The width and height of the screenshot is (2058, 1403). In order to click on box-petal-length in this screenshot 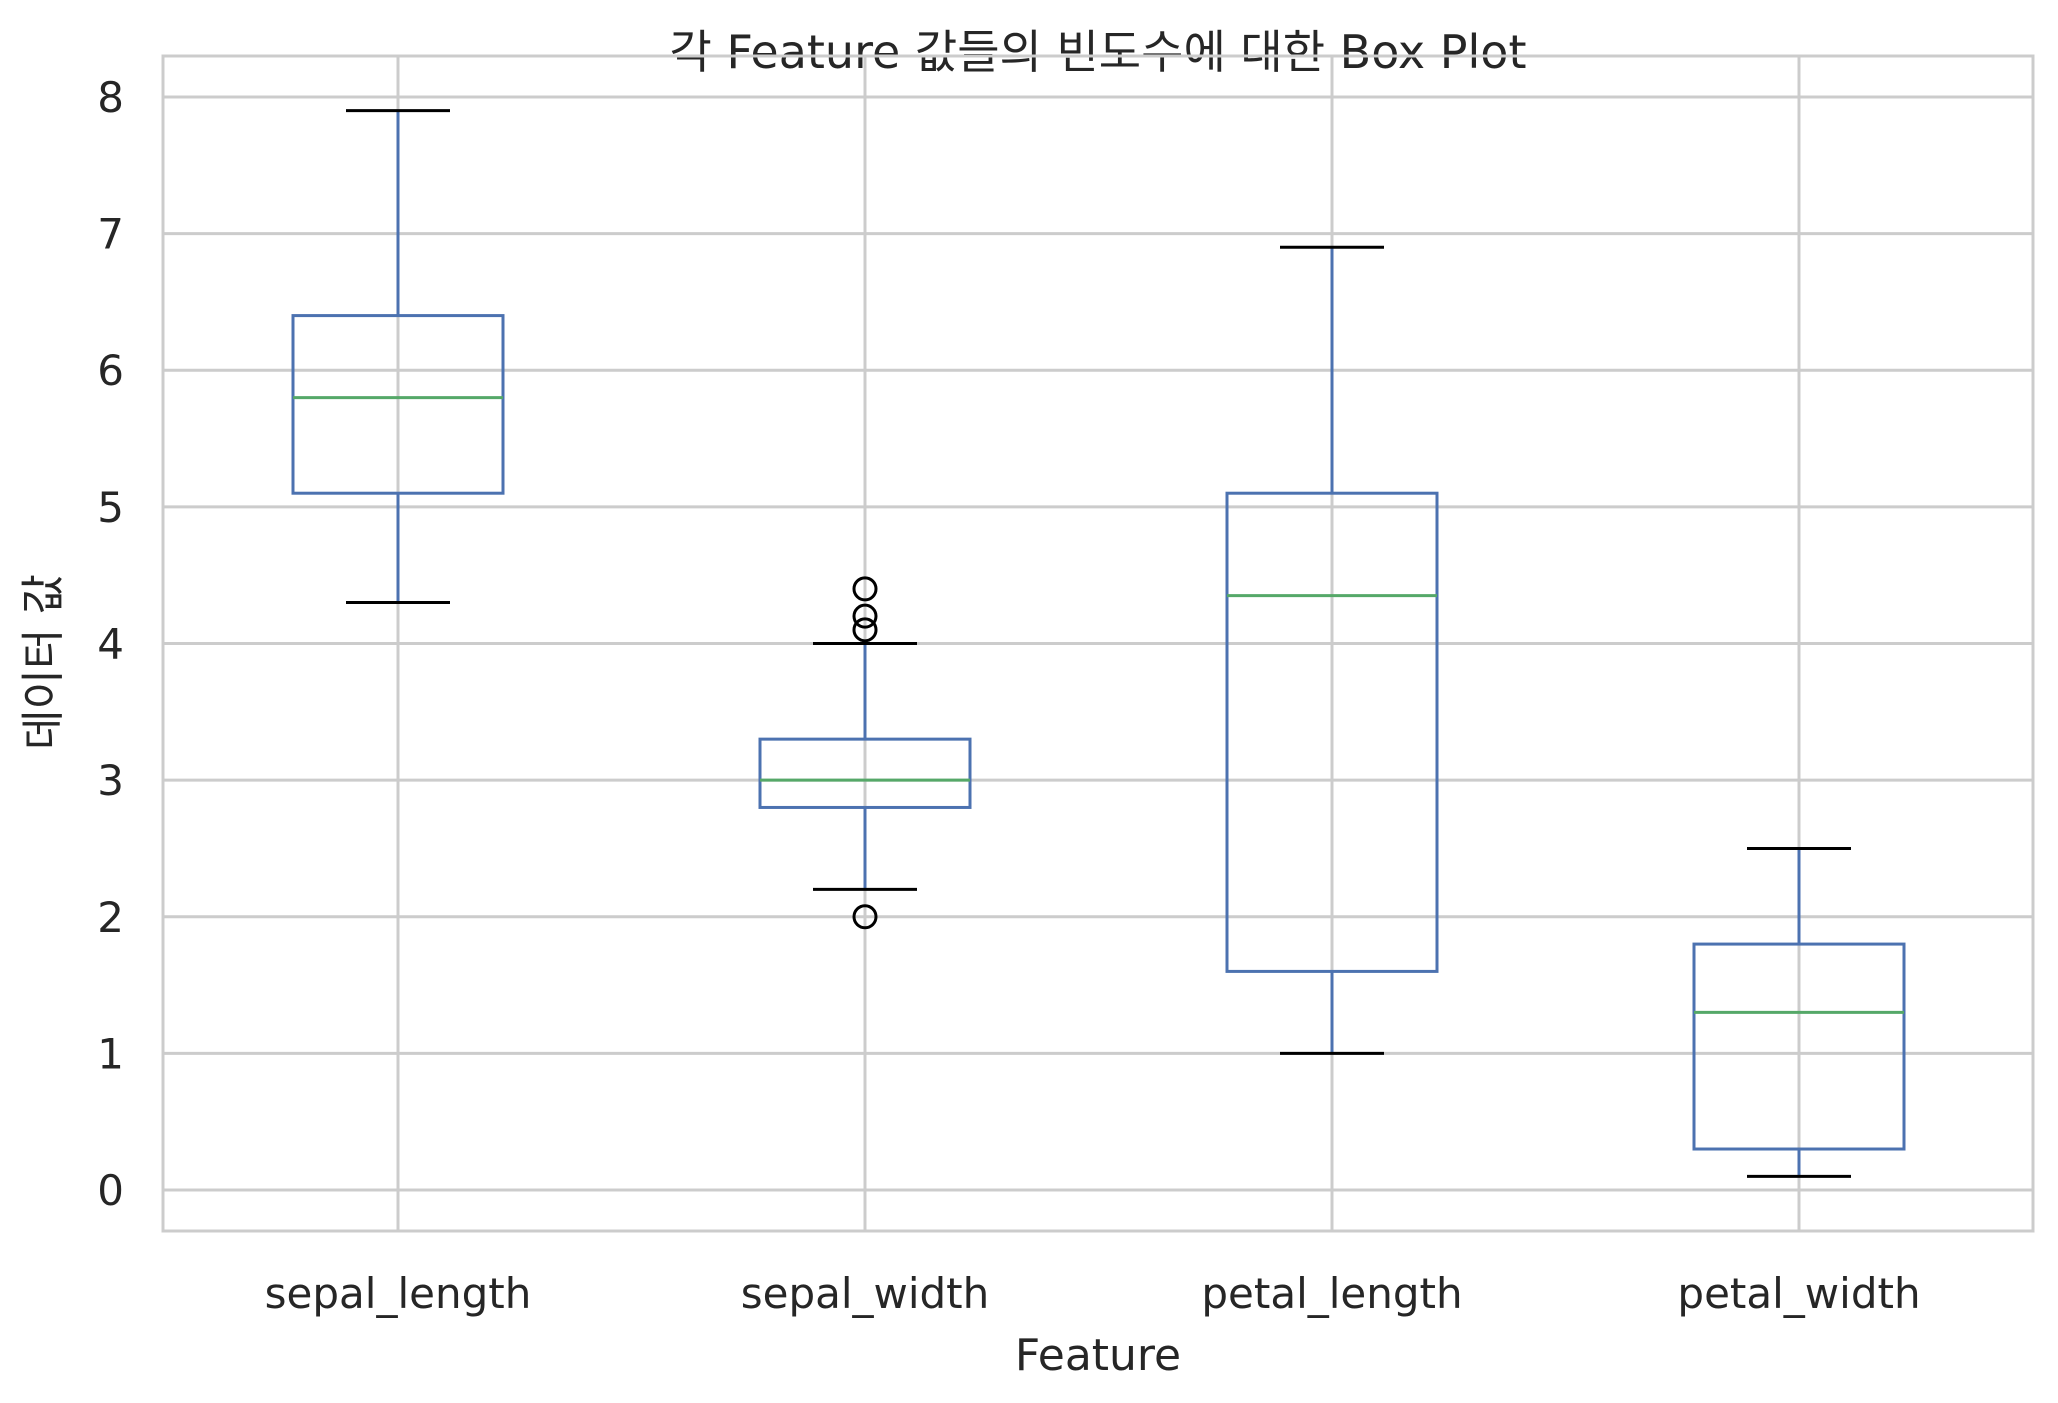, I will do `click(1332, 650)`.